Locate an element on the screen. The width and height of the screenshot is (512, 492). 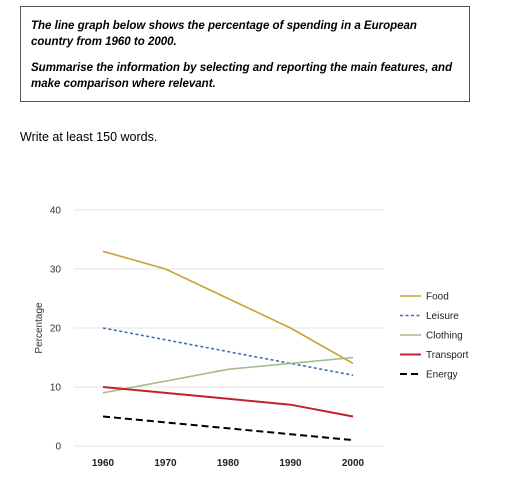
y-tick-label: 20 is located at coordinates (56, 329).